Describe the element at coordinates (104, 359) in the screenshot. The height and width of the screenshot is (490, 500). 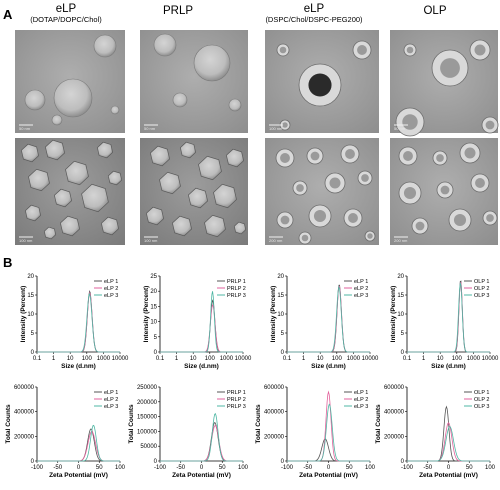
I see `x-tick-label: 1000` at that location.